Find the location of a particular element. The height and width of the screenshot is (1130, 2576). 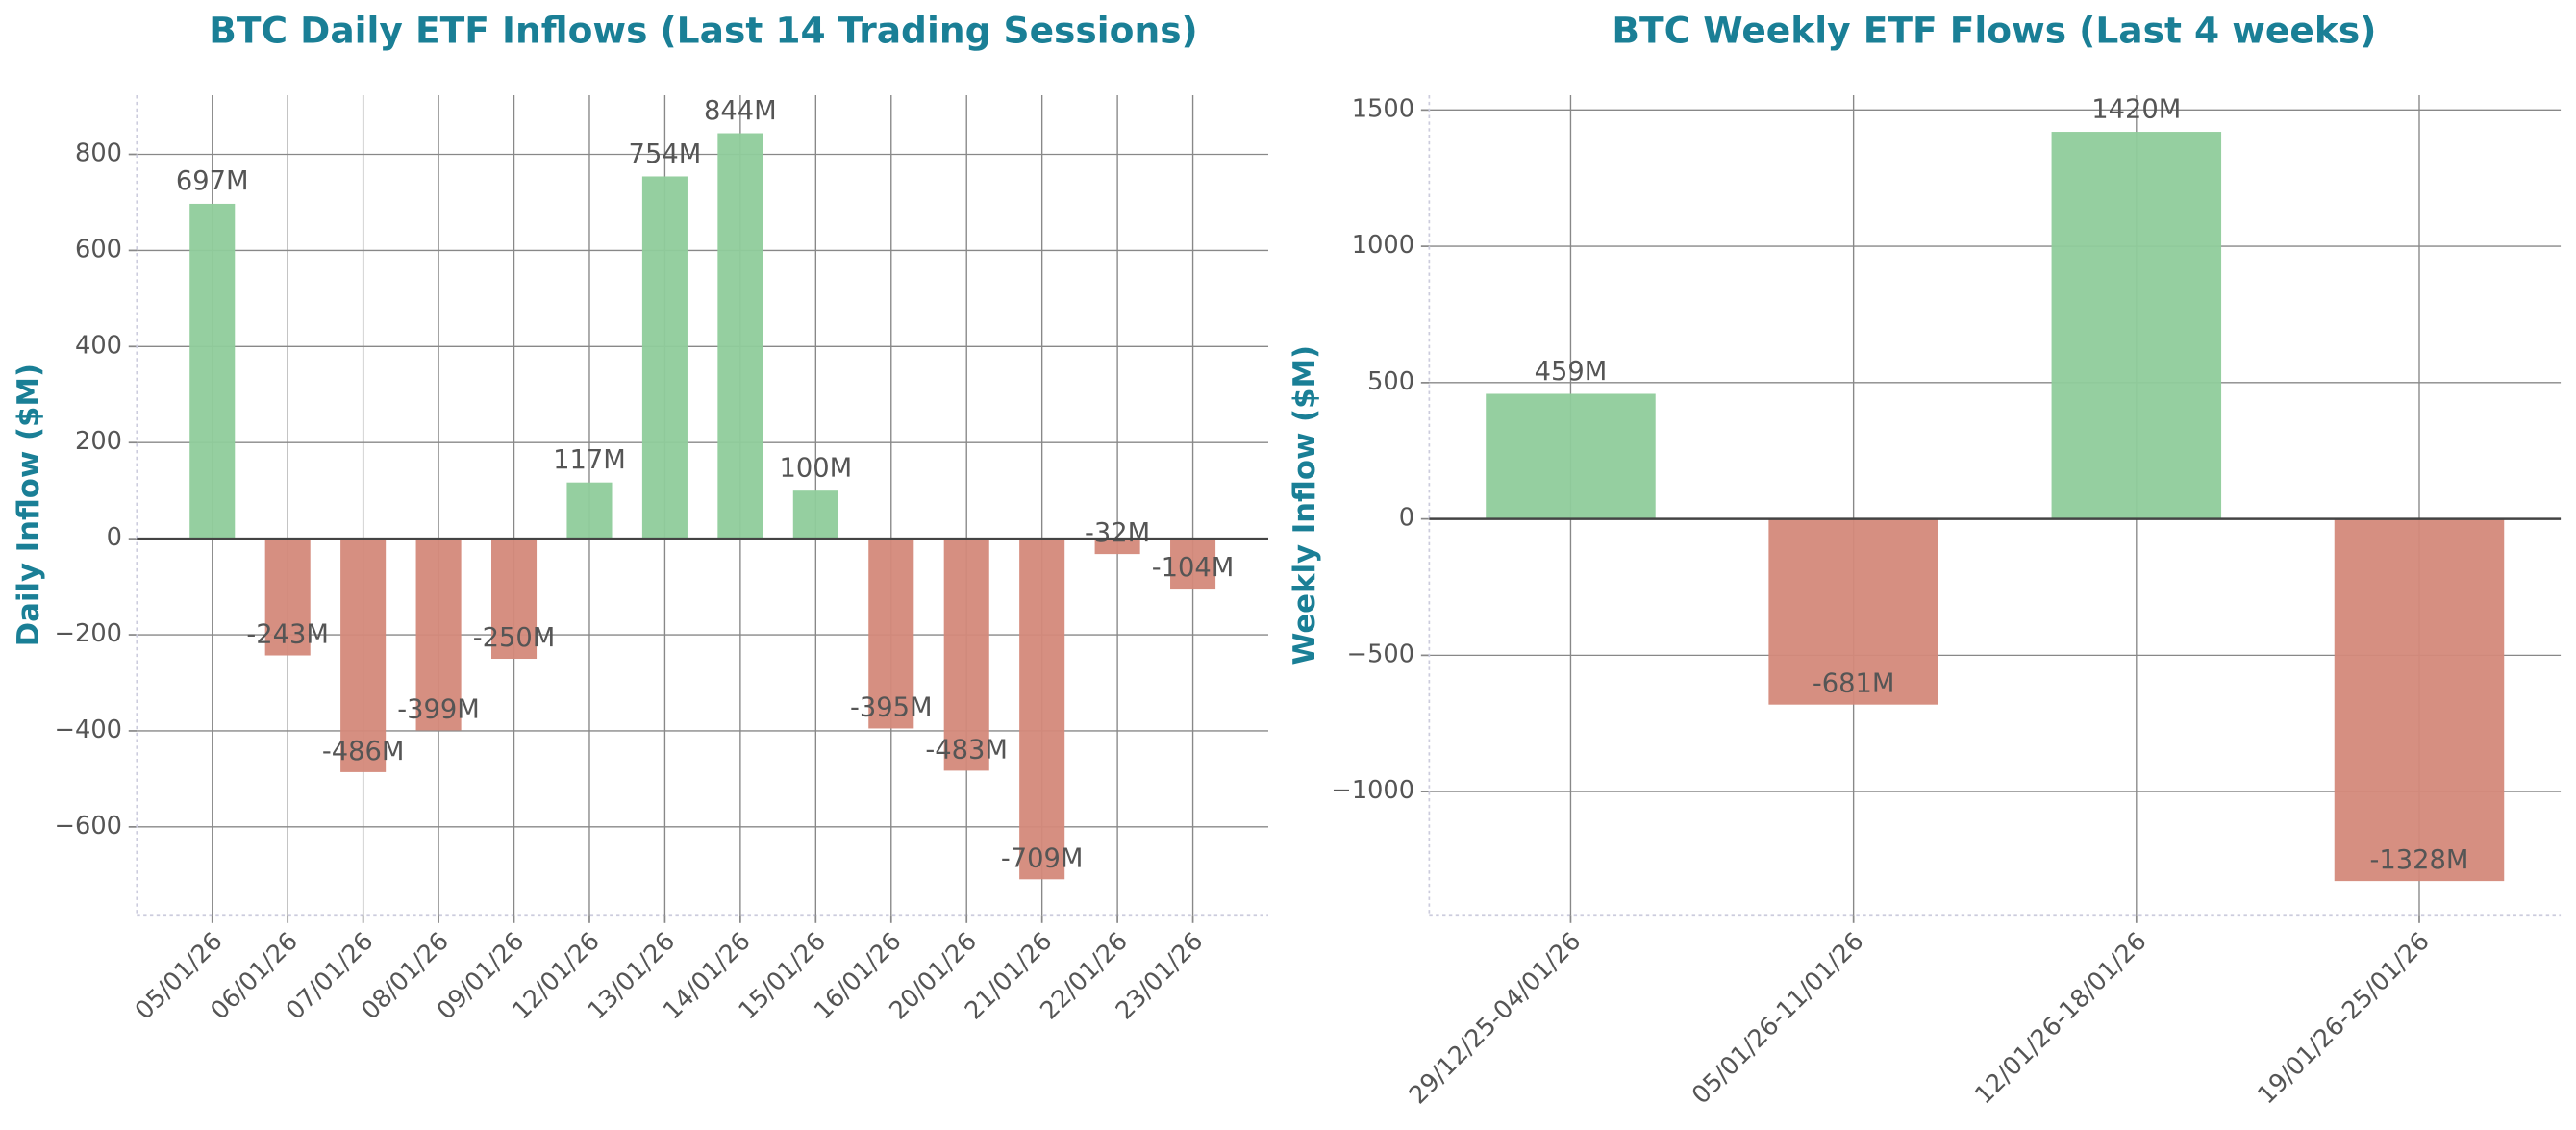

value-label: -709M is located at coordinates (1042, 858).